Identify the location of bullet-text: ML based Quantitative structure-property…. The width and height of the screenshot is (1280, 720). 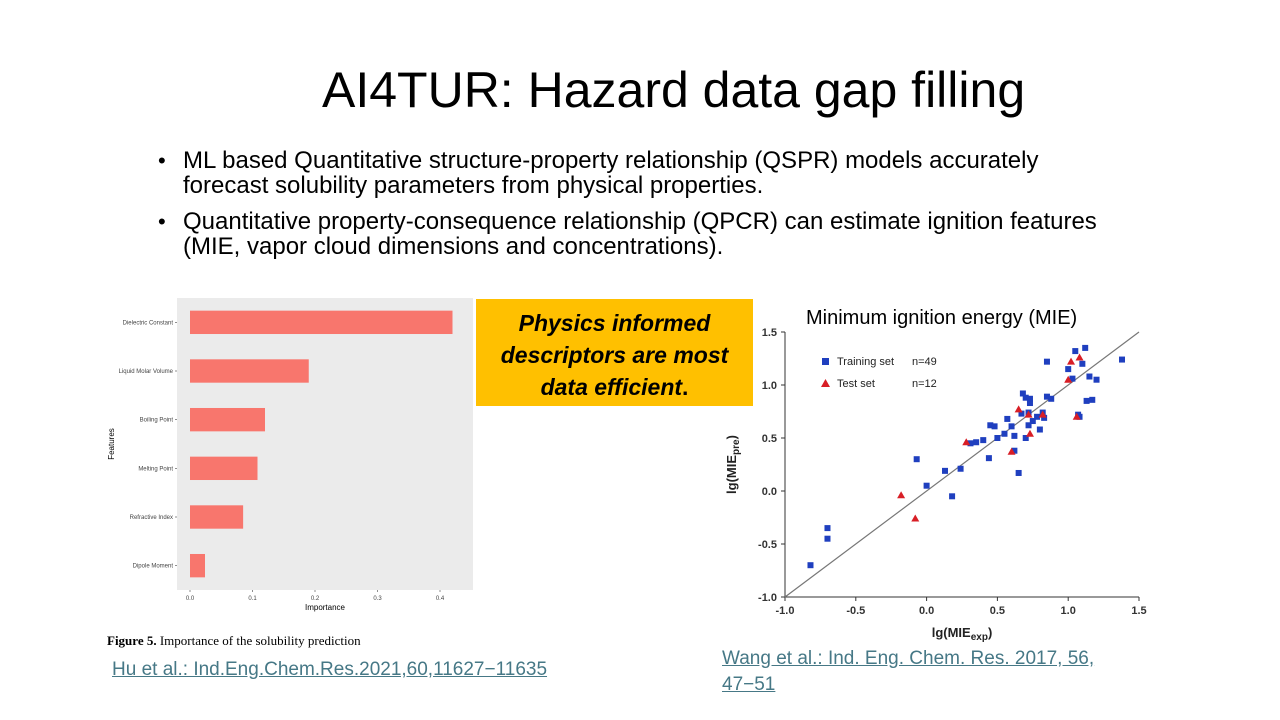
(611, 173).